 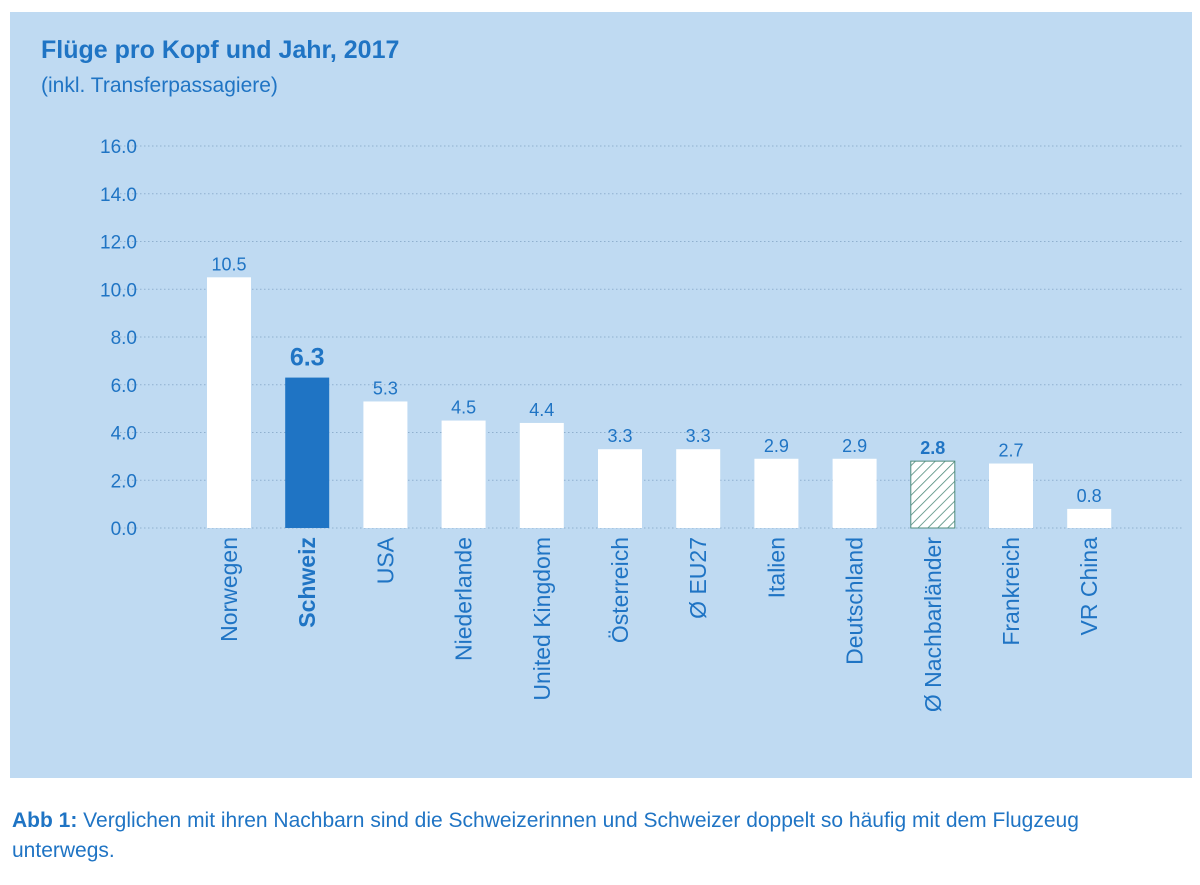 What do you see at coordinates (118, 243) in the screenshot?
I see `y-tick-label: 12.0` at bounding box center [118, 243].